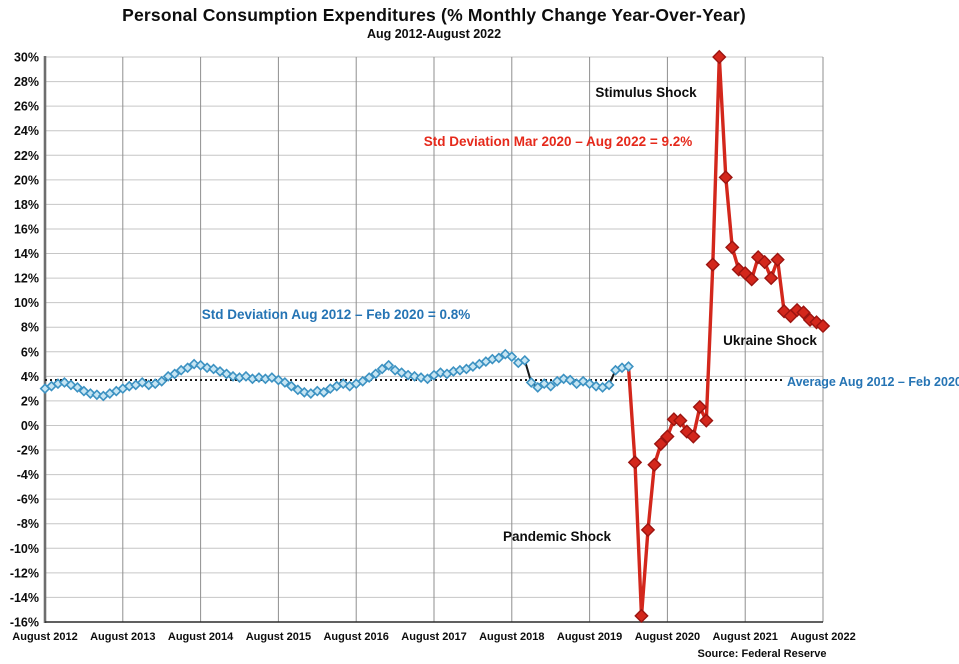 The height and width of the screenshot is (664, 959). I want to click on annotation-pandemic-shock: Pandemic Shock, so click(557, 536).